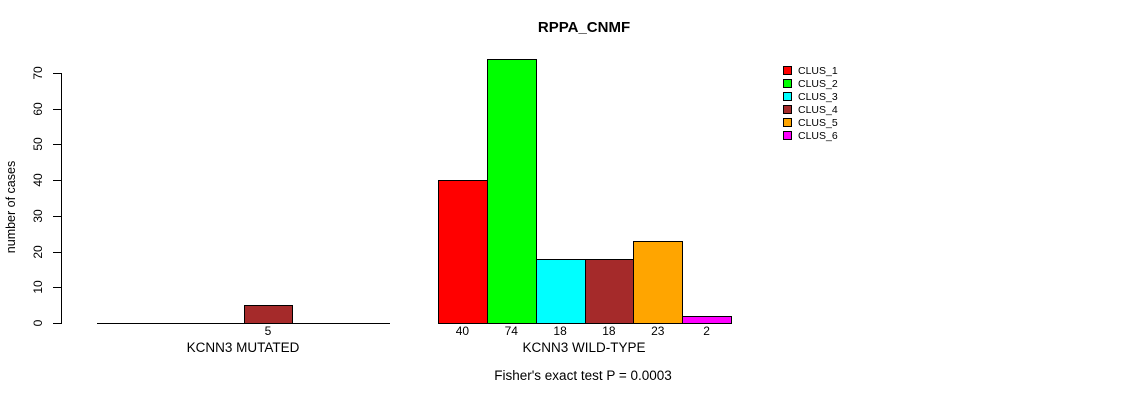  Describe the element at coordinates (11, 207) in the screenshot. I see `y-axis-label: number of cases` at that location.